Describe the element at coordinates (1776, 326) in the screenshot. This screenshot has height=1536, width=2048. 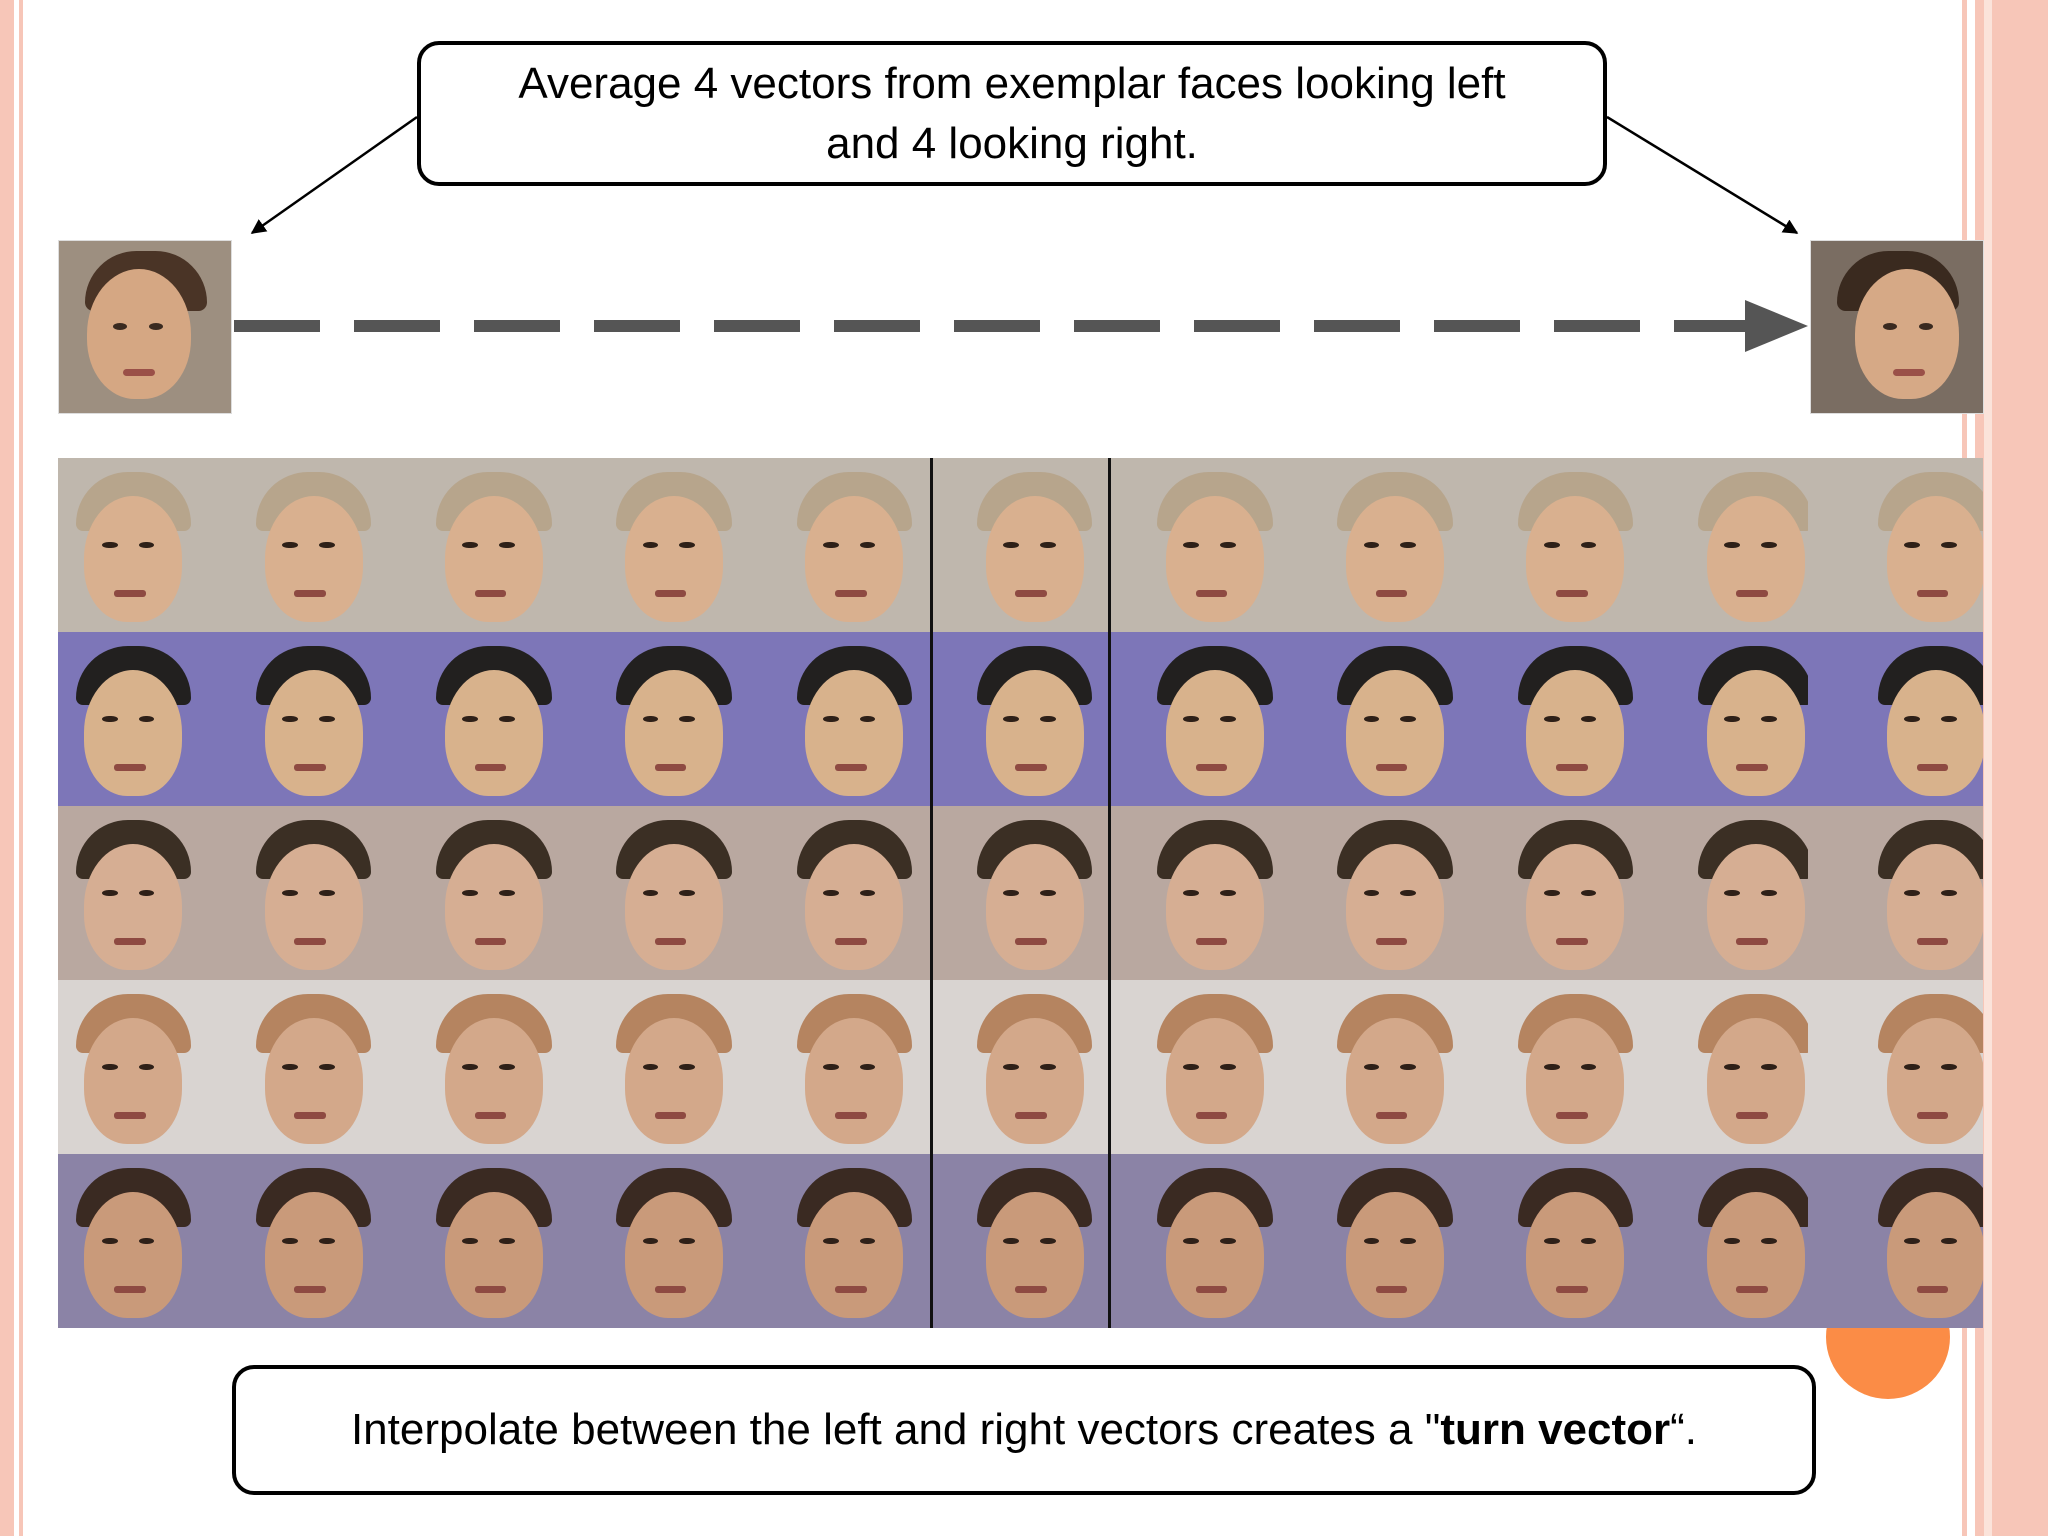
I see `dashed-arrow-head` at that location.